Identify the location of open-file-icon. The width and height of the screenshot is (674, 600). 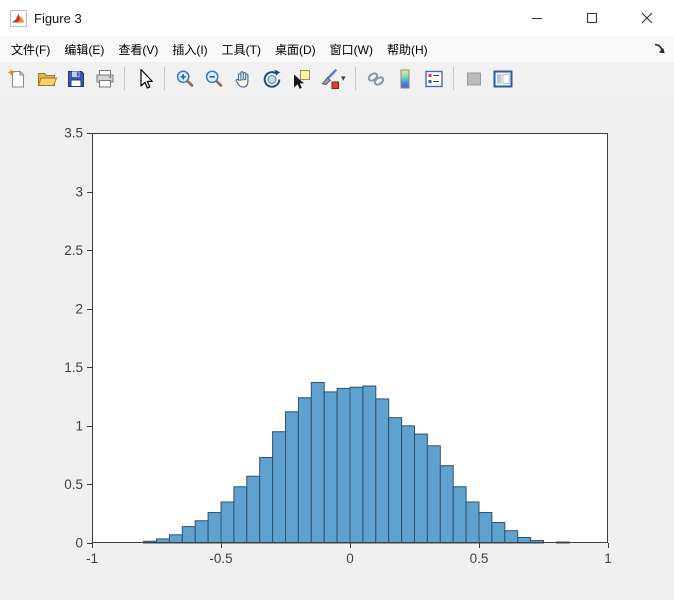
(47, 79).